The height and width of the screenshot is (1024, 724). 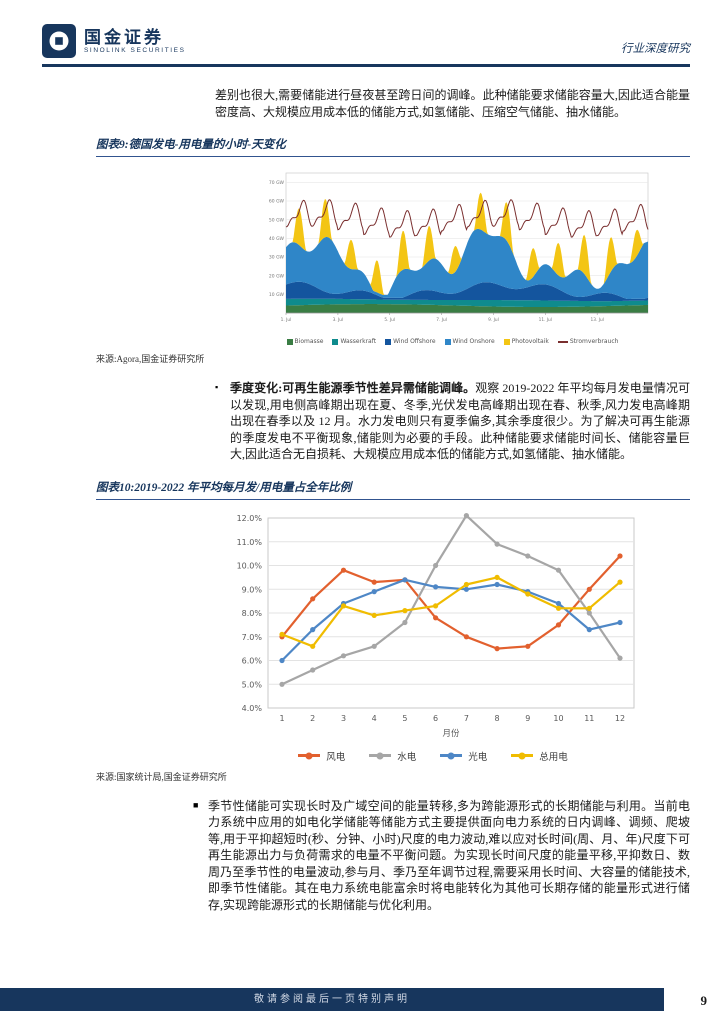 I want to click on paragraph-lead: 季度变化:可再生能源季节性差异需储能调峰。, so click(x=353, y=388).